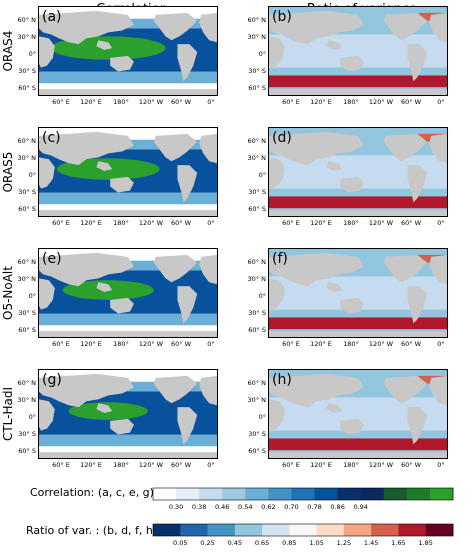  Describe the element at coordinates (180, 543) in the screenshot. I see `colorbar-tick-label: 0.05` at that location.